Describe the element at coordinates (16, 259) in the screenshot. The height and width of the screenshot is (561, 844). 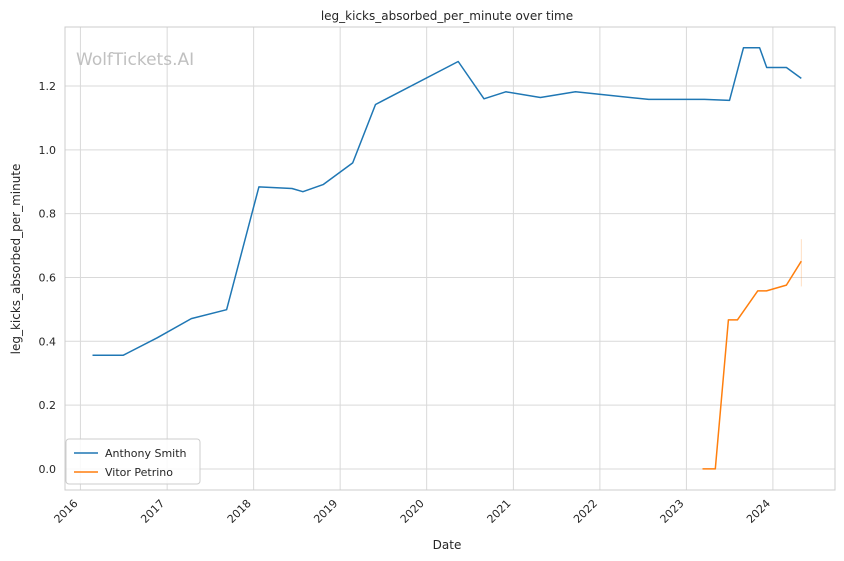
I see `y-axis-label: leg_kicks_absorbed_per_minute` at that location.